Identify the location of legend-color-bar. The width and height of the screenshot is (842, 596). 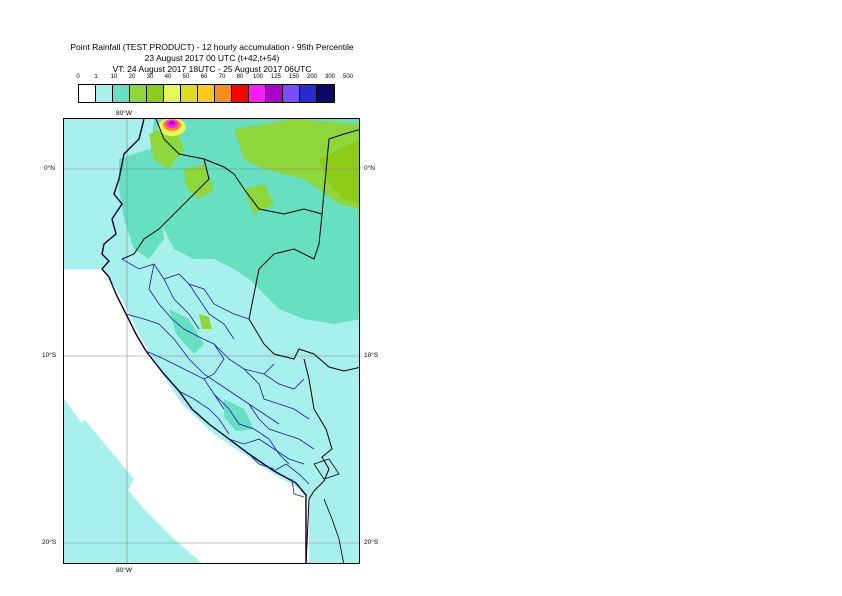
(206, 93).